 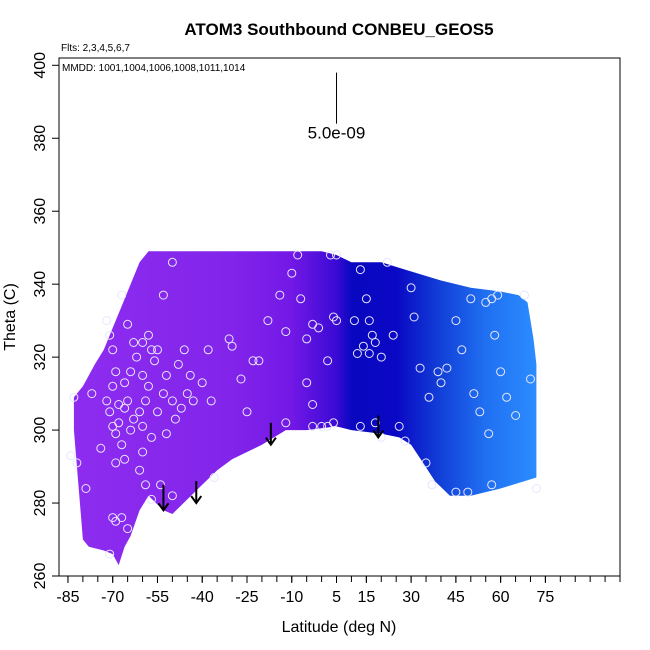 What do you see at coordinates (157, 597) in the screenshot?
I see `x-tick-label: -55` at bounding box center [157, 597].